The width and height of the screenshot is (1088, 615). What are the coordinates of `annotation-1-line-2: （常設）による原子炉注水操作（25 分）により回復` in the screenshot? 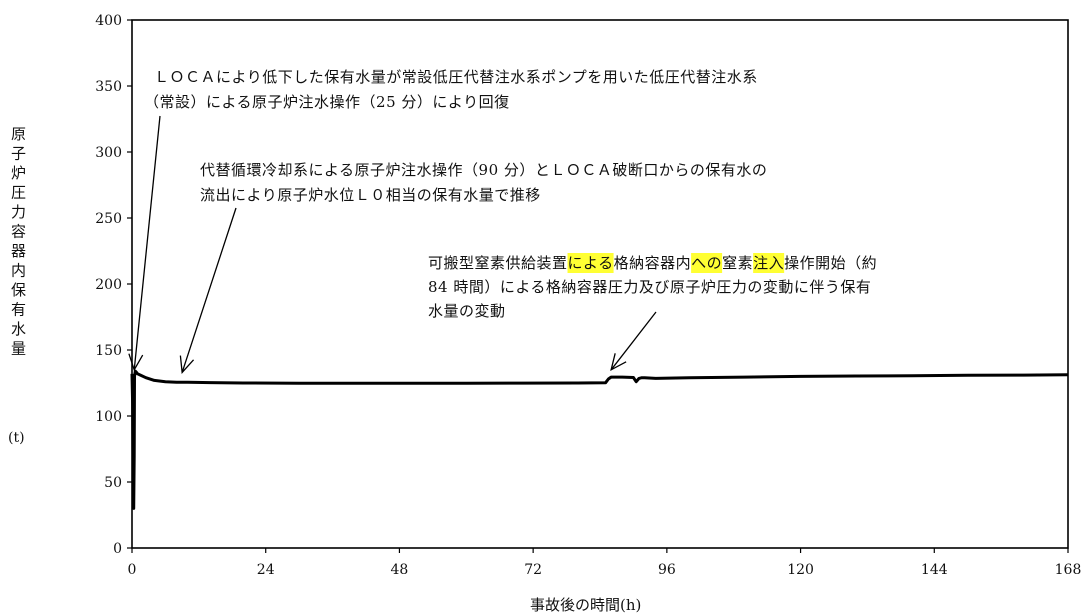 It's located at (327, 102).